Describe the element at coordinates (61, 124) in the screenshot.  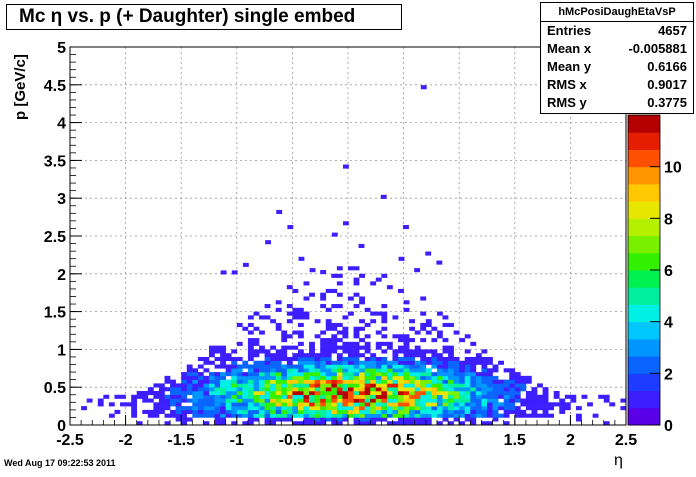
I see `y-tick-label: 4` at that location.